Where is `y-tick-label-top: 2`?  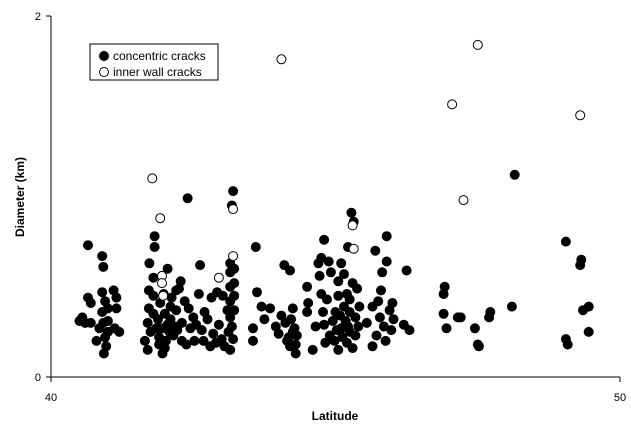 y-tick-label-top: 2 is located at coordinates (38, 17).